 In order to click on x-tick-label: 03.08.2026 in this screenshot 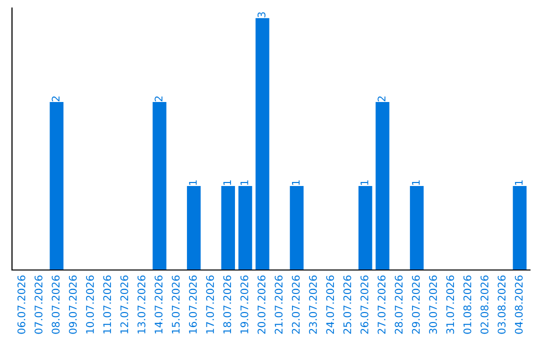, I will do `click(502, 305)`.